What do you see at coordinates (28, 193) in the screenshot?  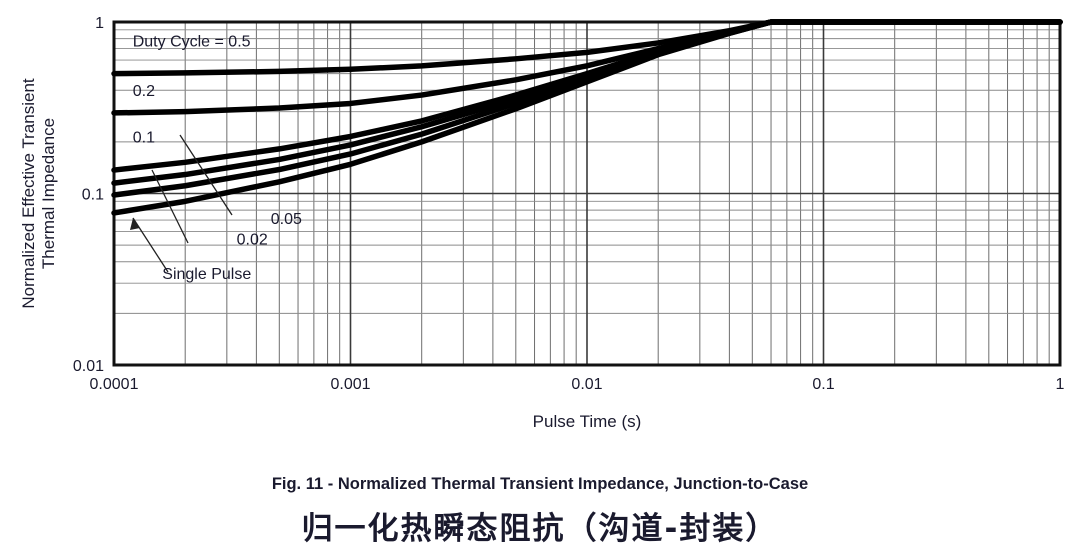 I see `y-axis-title-line1: Normalized Effective Transient` at bounding box center [28, 193].